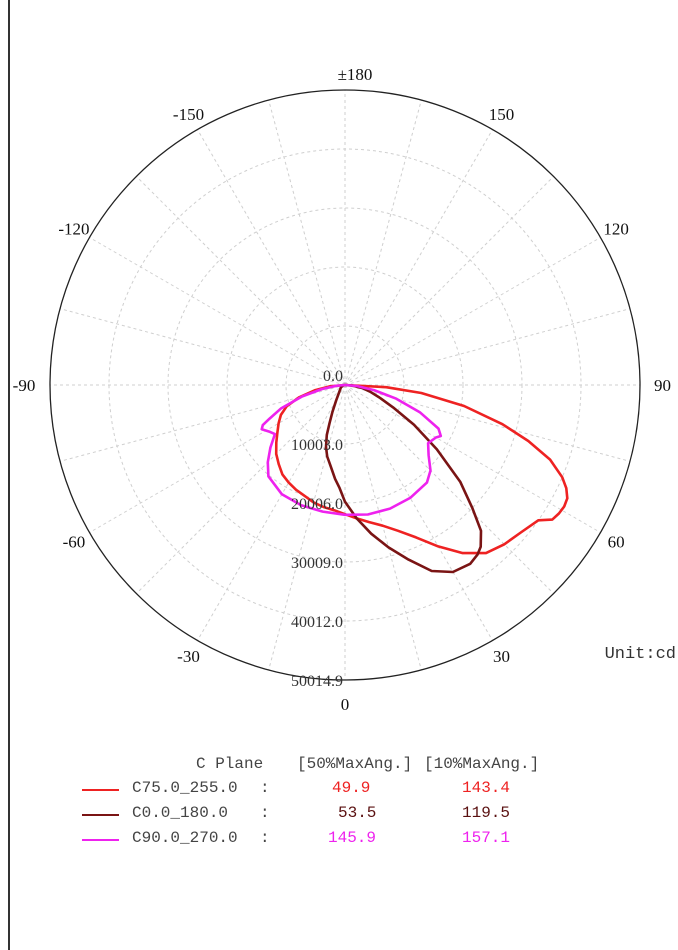 This screenshot has width=678, height=950. Describe the element at coordinates (616, 542) in the screenshot. I see `angle-label: 60` at that location.